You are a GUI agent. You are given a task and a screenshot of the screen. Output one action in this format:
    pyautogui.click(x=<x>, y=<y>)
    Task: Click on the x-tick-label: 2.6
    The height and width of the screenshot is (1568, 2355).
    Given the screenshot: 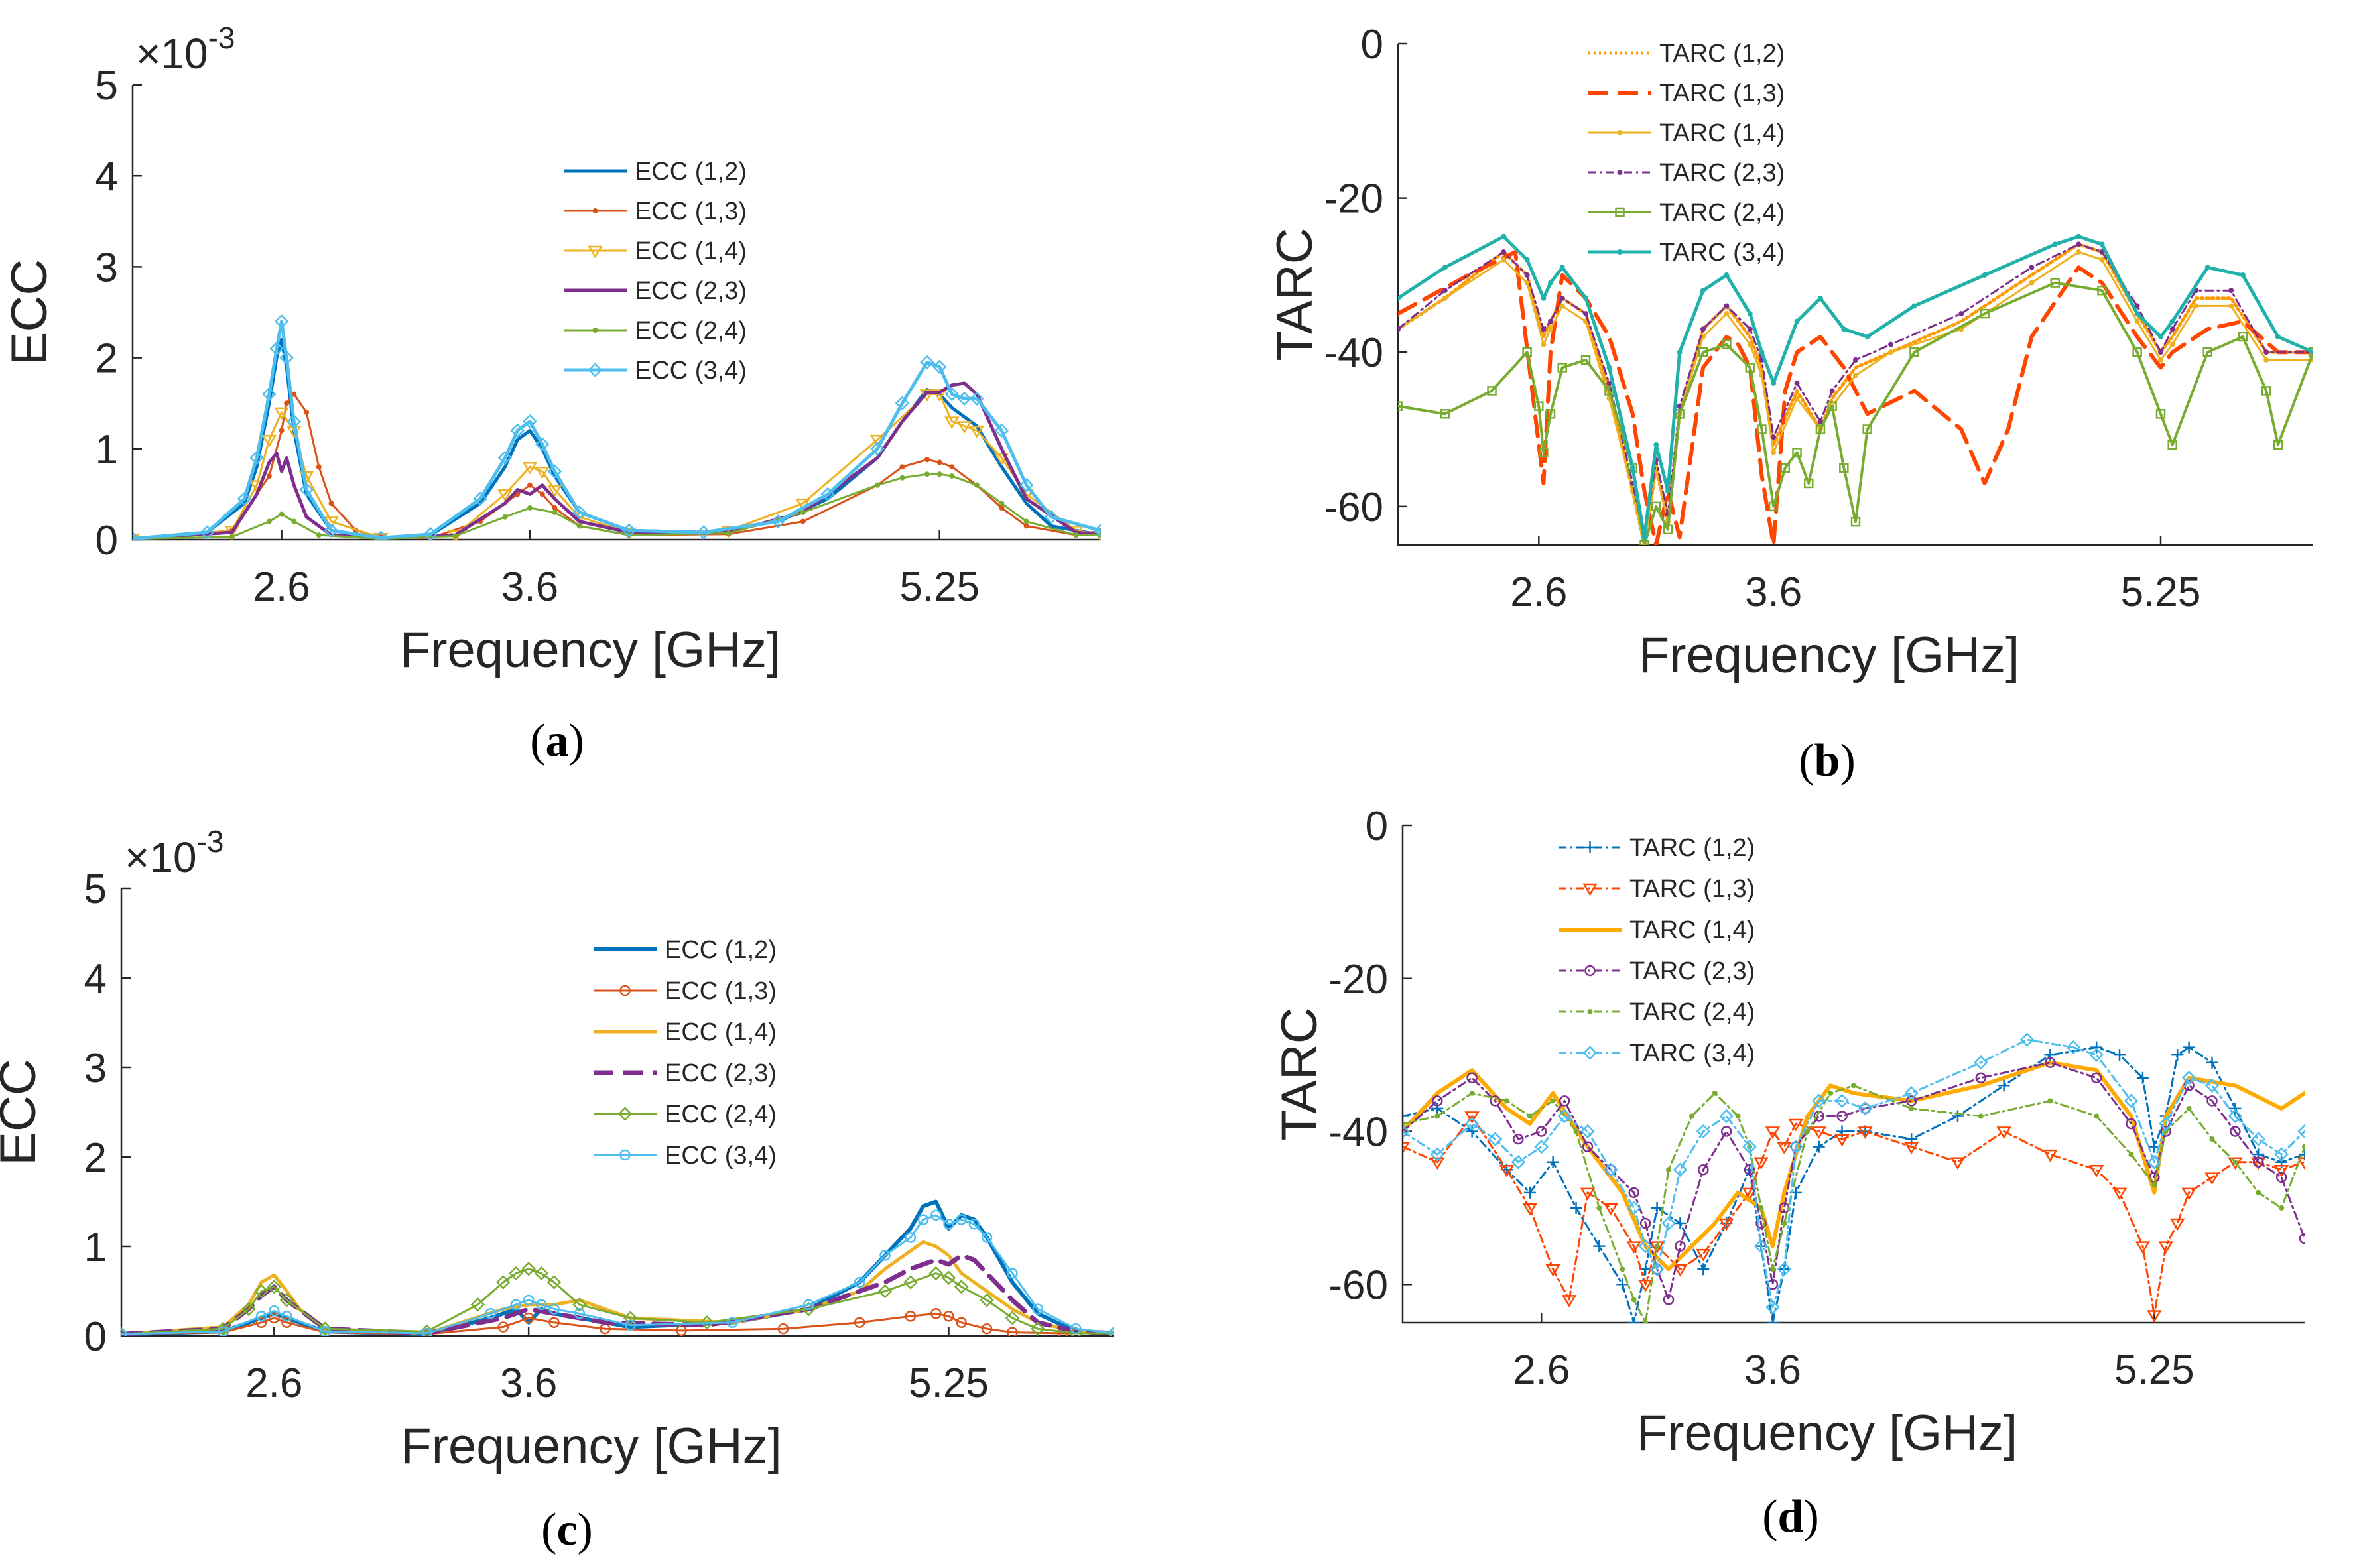 What is the action you would take?
    pyautogui.click(x=282, y=587)
    